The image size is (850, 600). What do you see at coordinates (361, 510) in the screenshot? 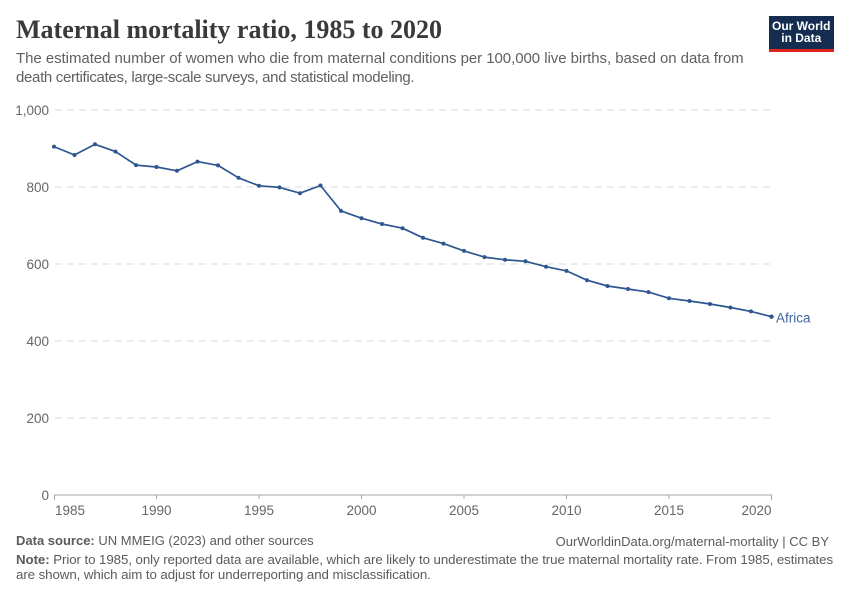
I see `svg-text: 2000` at bounding box center [361, 510].